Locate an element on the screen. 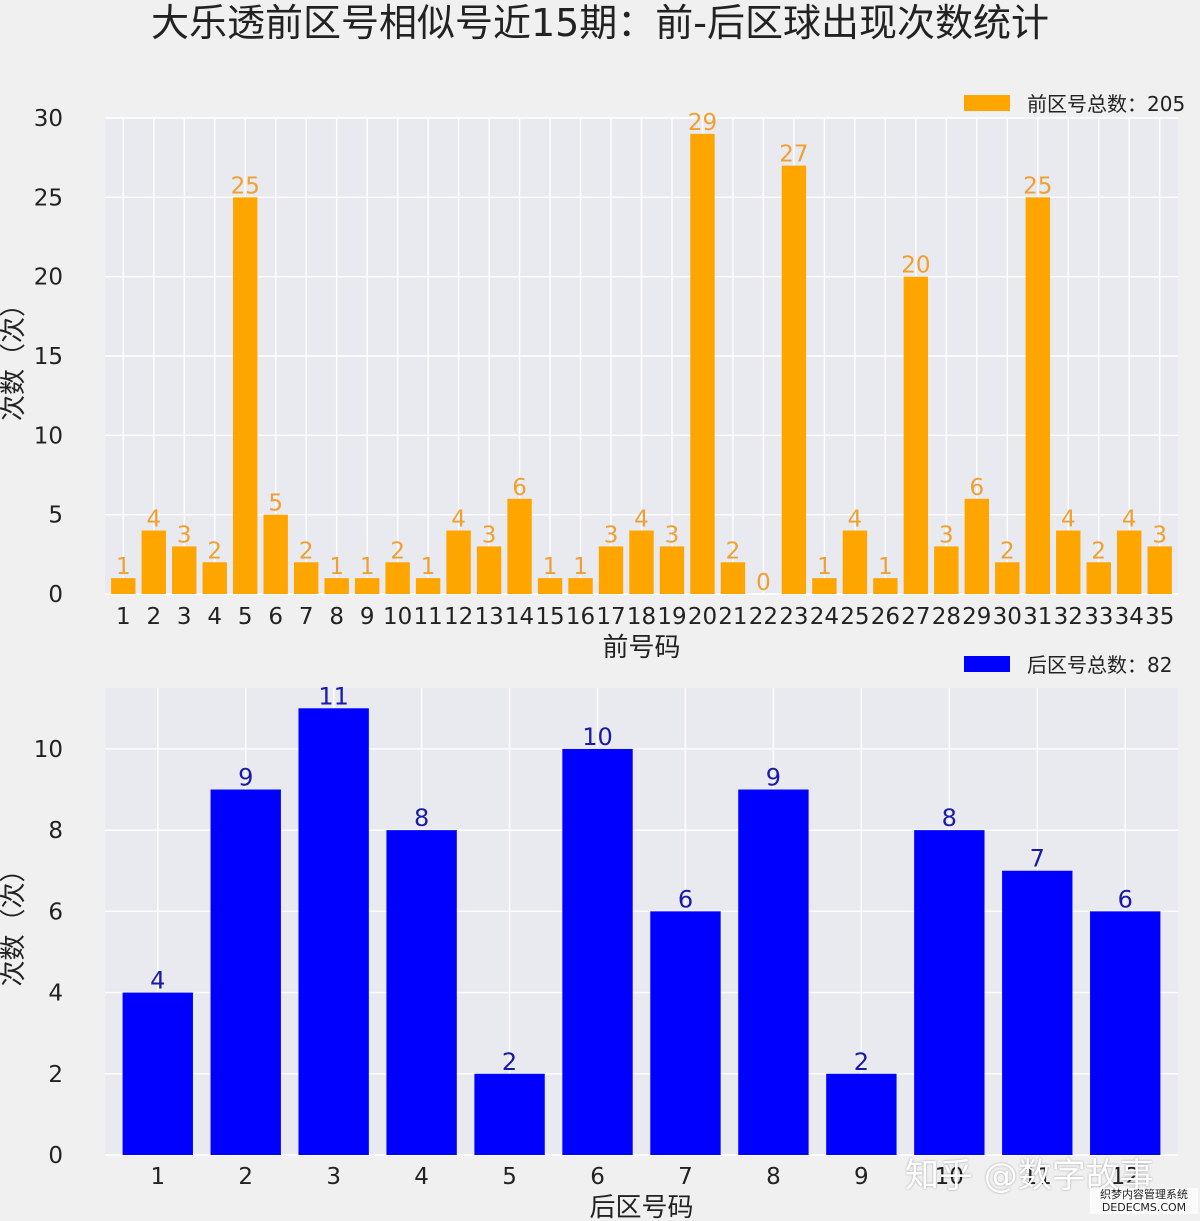 Image resolution: width=1200 pixels, height=1221 pixels. x-tick-label: 5 is located at coordinates (245, 617).